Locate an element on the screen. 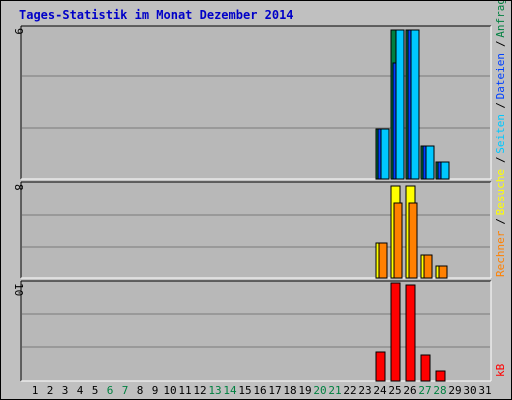 This screenshot has height=400, width=512. day-label-7: 7 is located at coordinates (125, 390).